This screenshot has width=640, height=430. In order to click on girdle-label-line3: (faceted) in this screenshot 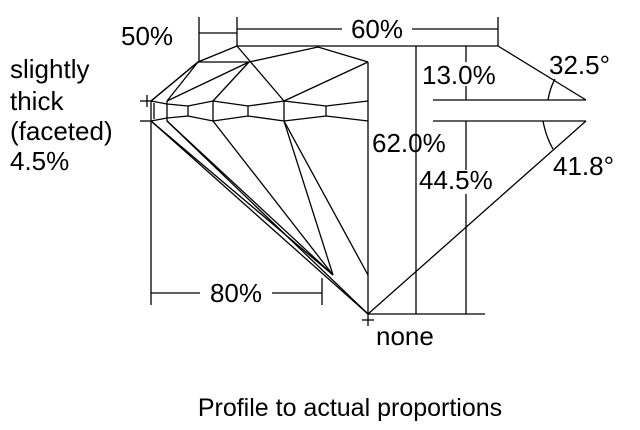, I will do `click(61, 131)`.